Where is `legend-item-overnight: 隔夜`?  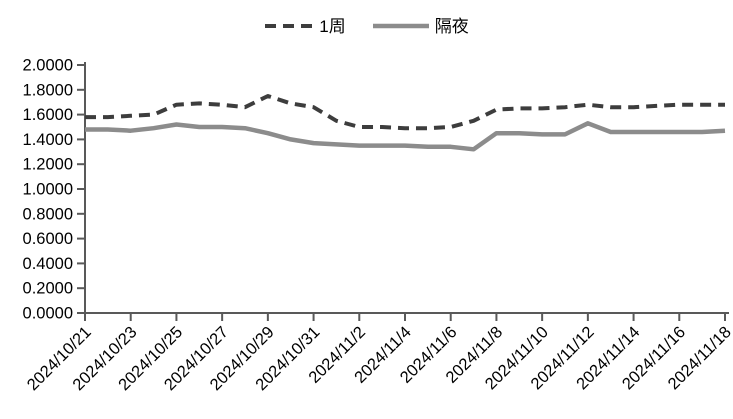 legend-item-overnight: 隔夜 is located at coordinates (420, 26).